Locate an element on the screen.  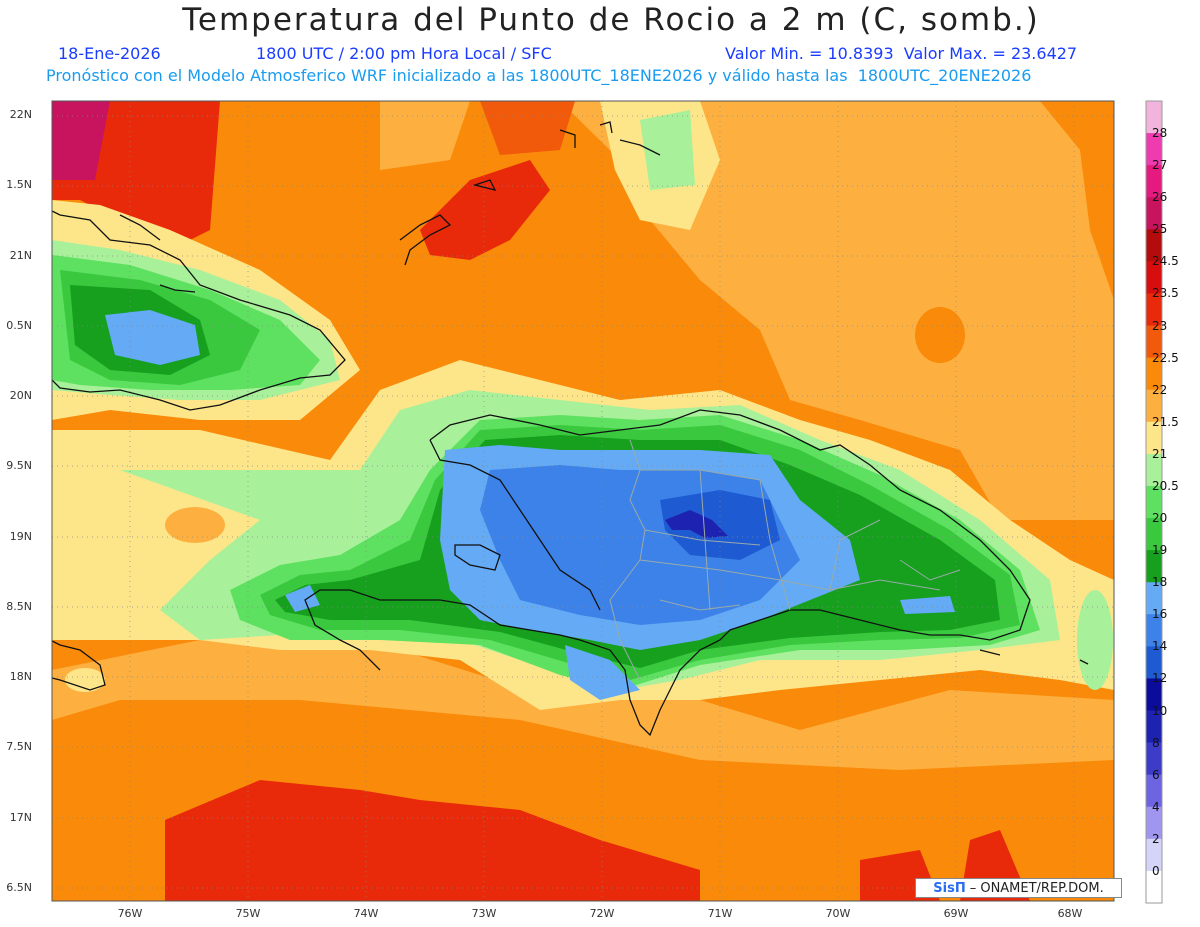
lat-label: 6.5N is located at coordinates (19, 887).